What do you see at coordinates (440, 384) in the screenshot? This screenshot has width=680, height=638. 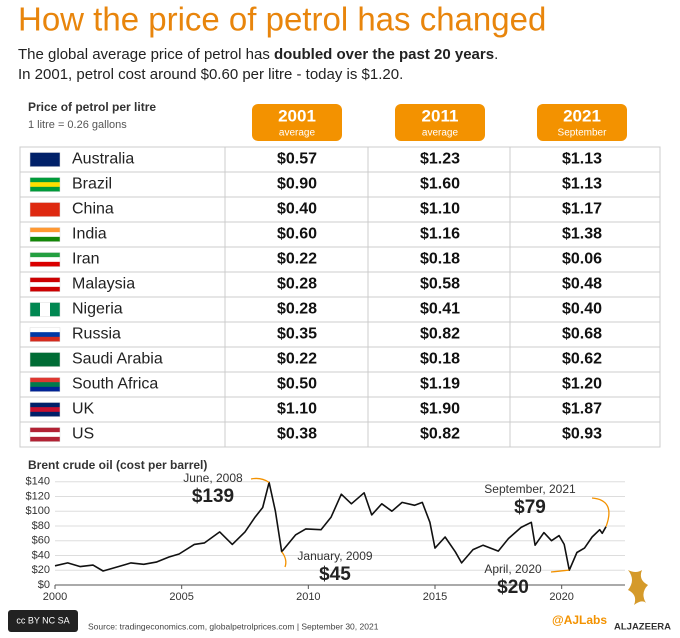 I see `price: $1.19` at bounding box center [440, 384].